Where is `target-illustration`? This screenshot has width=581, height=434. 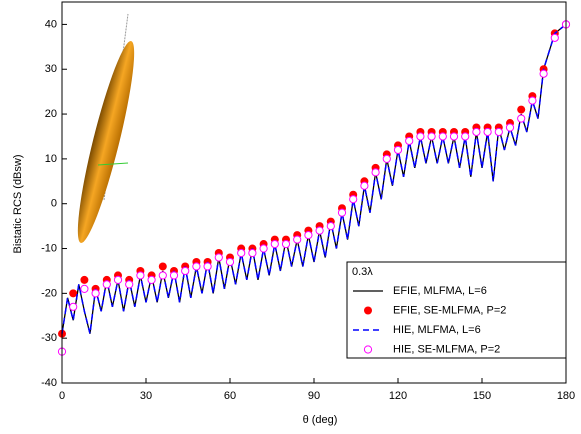
target-illustration is located at coordinates (106, 128).